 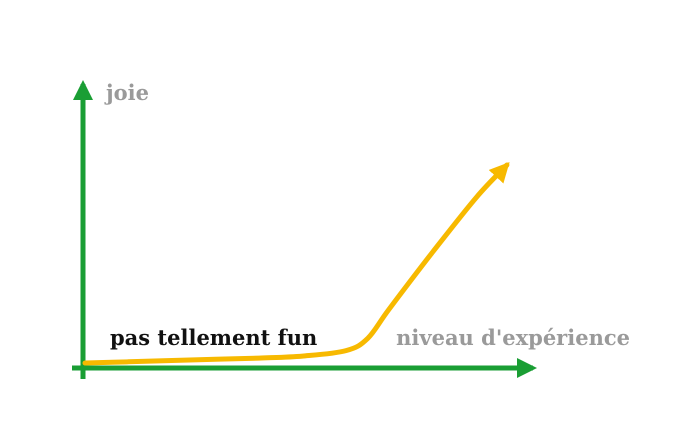 I want to click on y-axis-label: joie, so click(x=126, y=92).